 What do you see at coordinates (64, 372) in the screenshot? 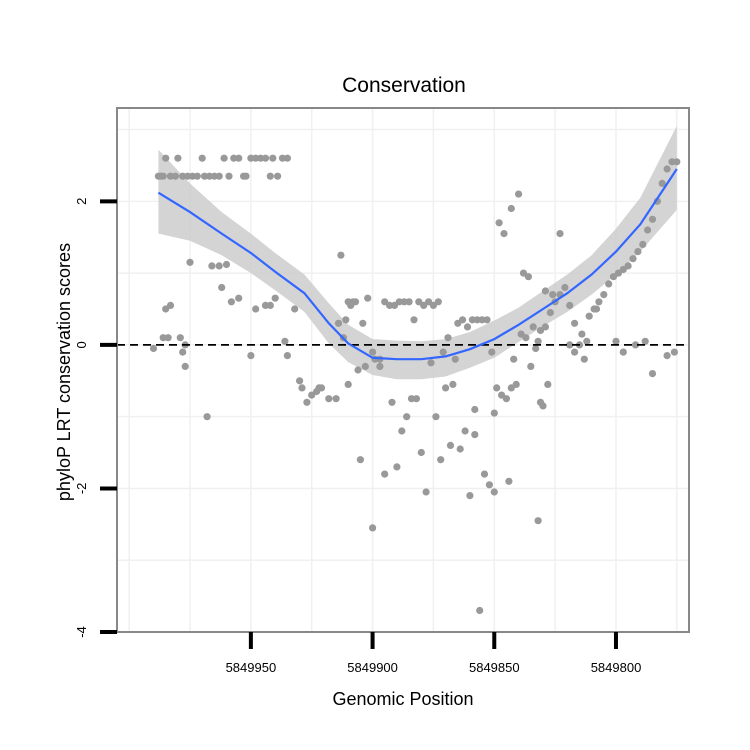
I see `y-axis-label: phyloP LRT conservation scores` at bounding box center [64, 372].